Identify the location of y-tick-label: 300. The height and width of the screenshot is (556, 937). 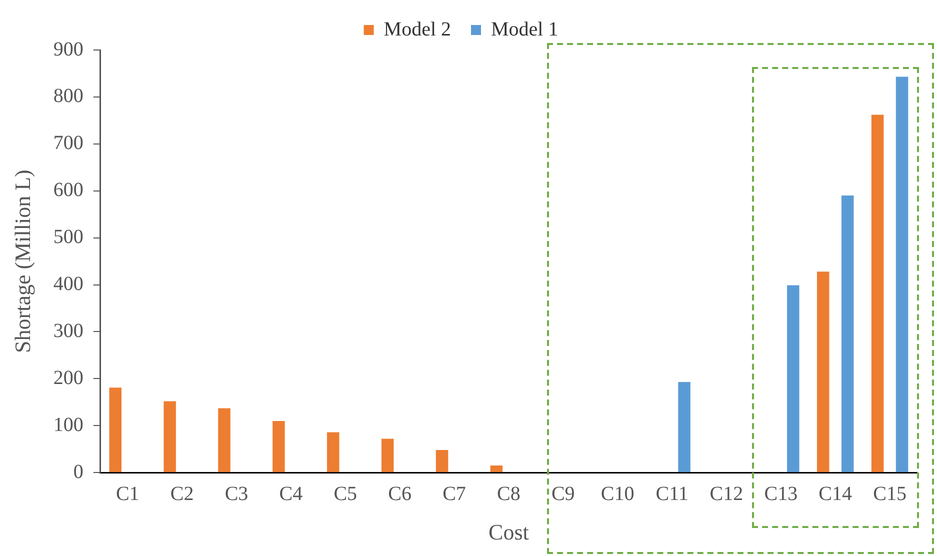
(68, 331).